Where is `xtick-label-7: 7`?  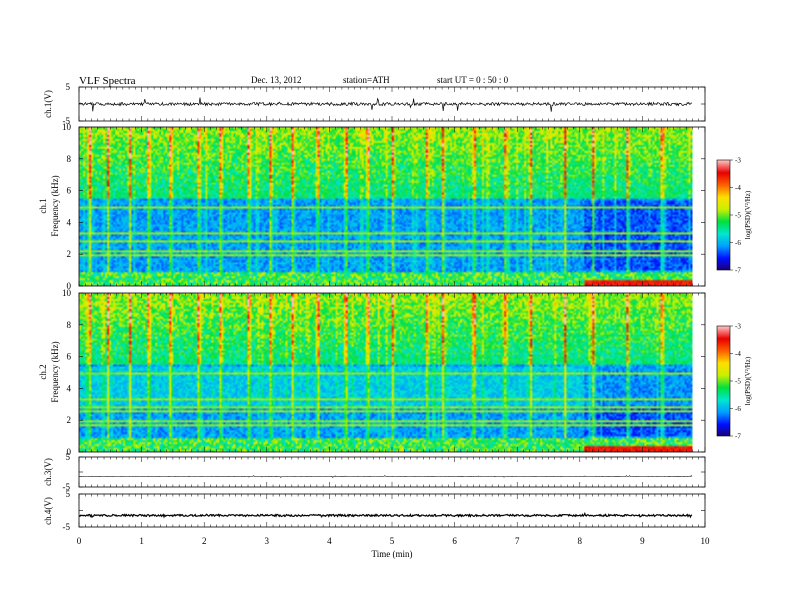 xtick-label-7: 7 is located at coordinates (517, 541).